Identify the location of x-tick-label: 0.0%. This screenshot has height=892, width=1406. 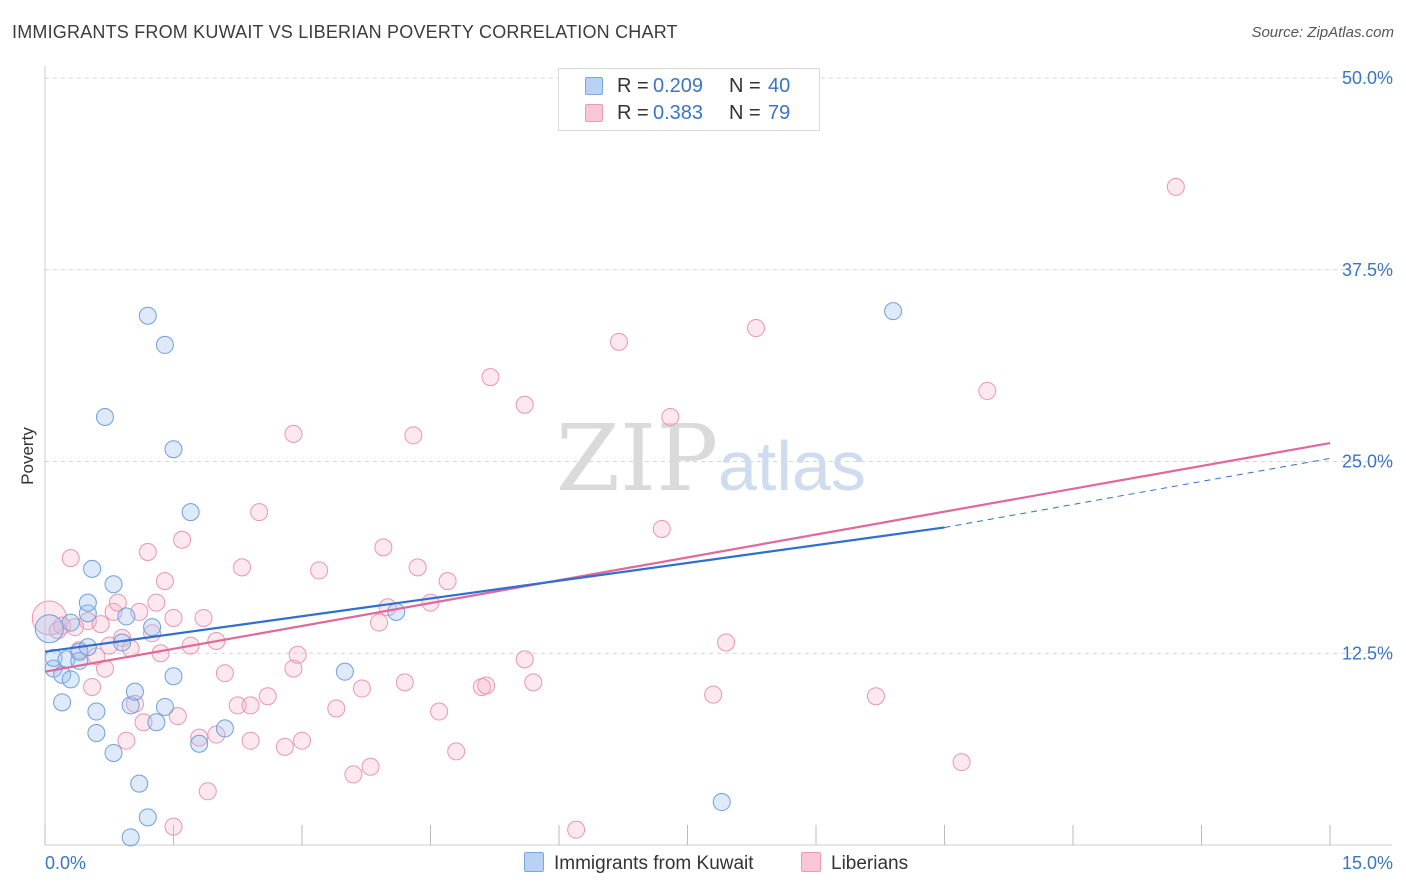
(65, 863).